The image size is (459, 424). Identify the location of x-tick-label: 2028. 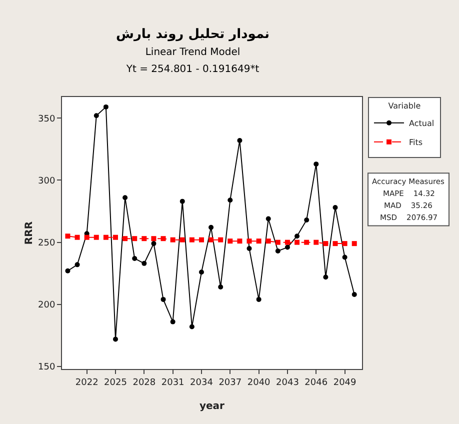
(144, 383).